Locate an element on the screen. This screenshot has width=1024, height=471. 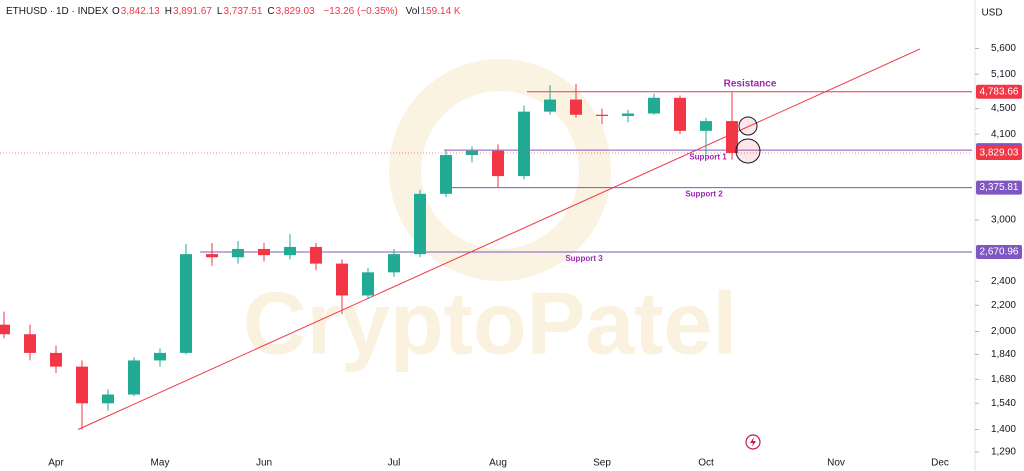
field-key: O is located at coordinates (116, 11).